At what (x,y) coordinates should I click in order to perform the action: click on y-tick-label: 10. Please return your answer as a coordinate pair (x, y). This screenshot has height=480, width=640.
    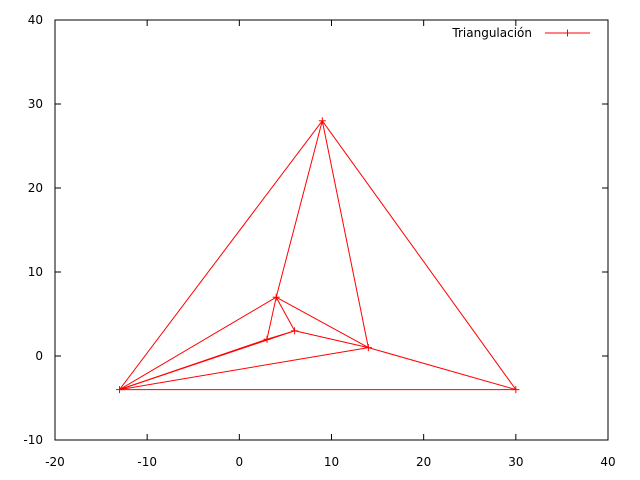
    Looking at the image, I should click on (35, 272).